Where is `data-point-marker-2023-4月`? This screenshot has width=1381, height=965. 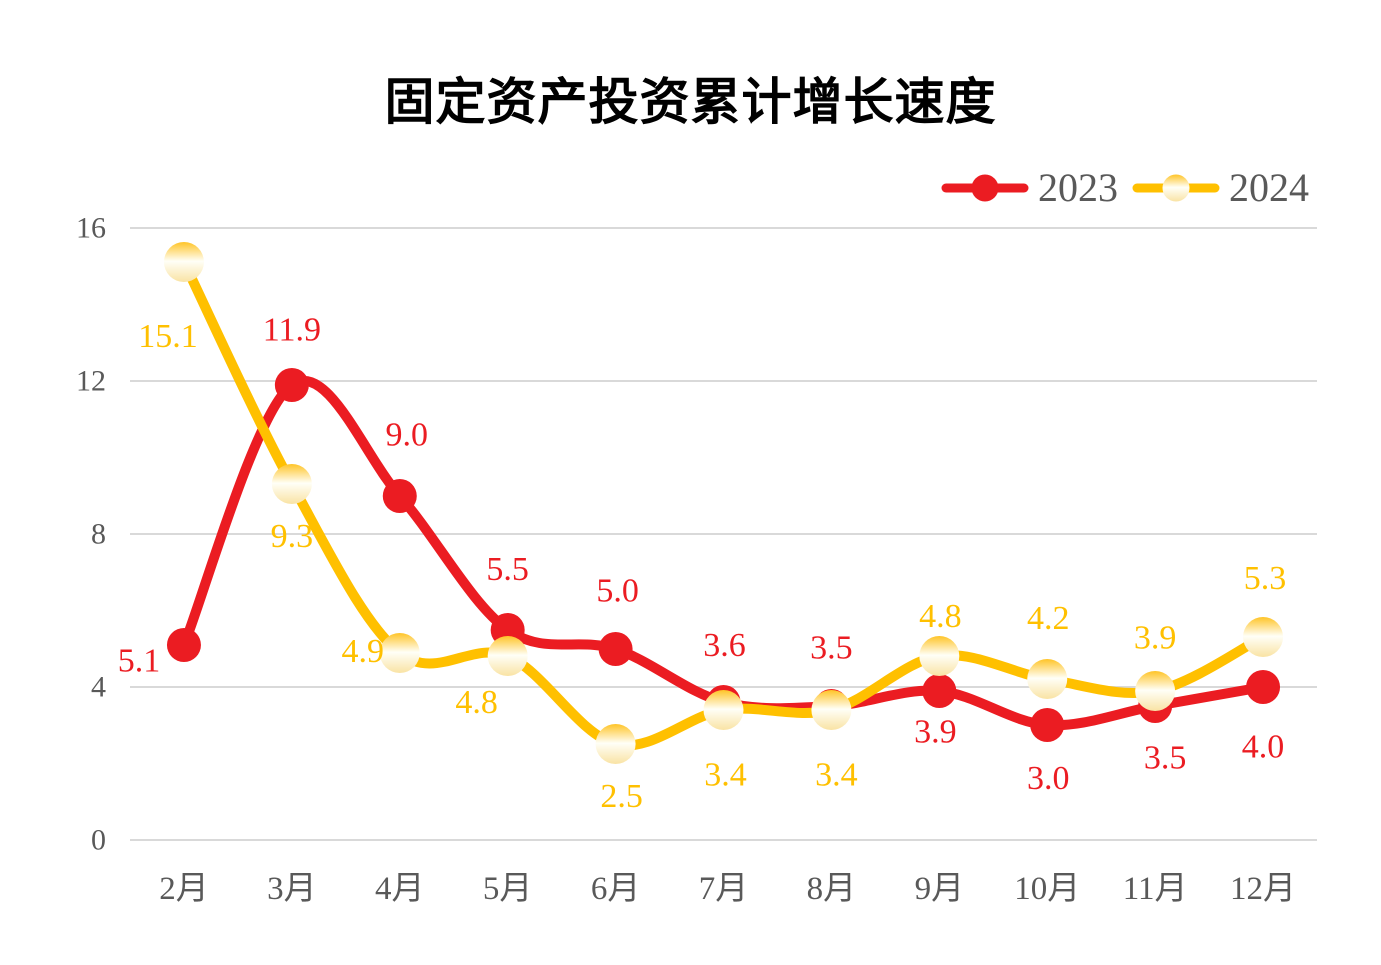 data-point-marker-2023-4月 is located at coordinates (399, 496).